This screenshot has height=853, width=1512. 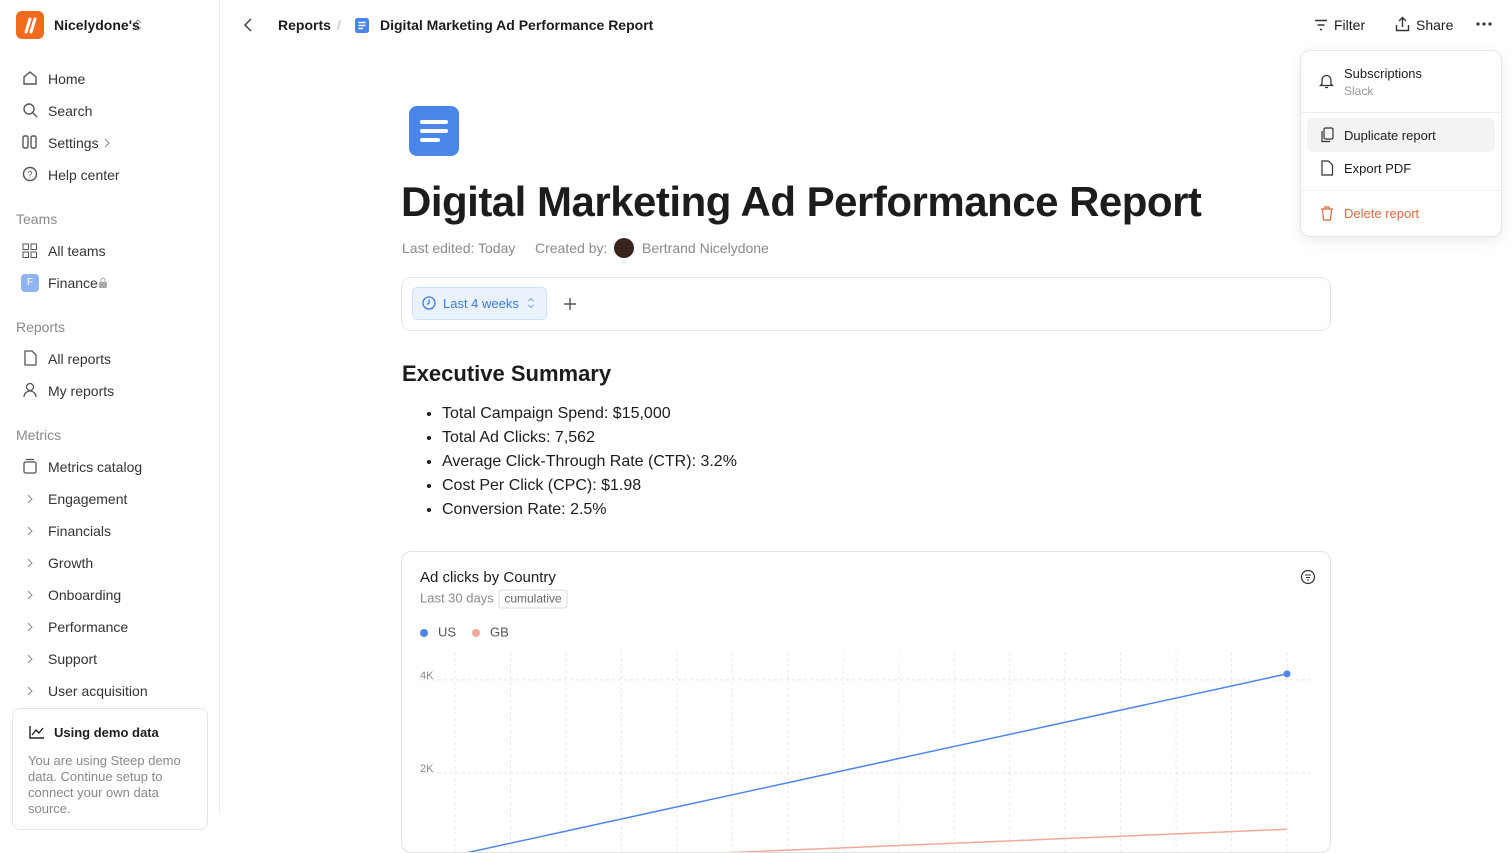 What do you see at coordinates (1402, 24) in the screenshot?
I see `share-icon` at bounding box center [1402, 24].